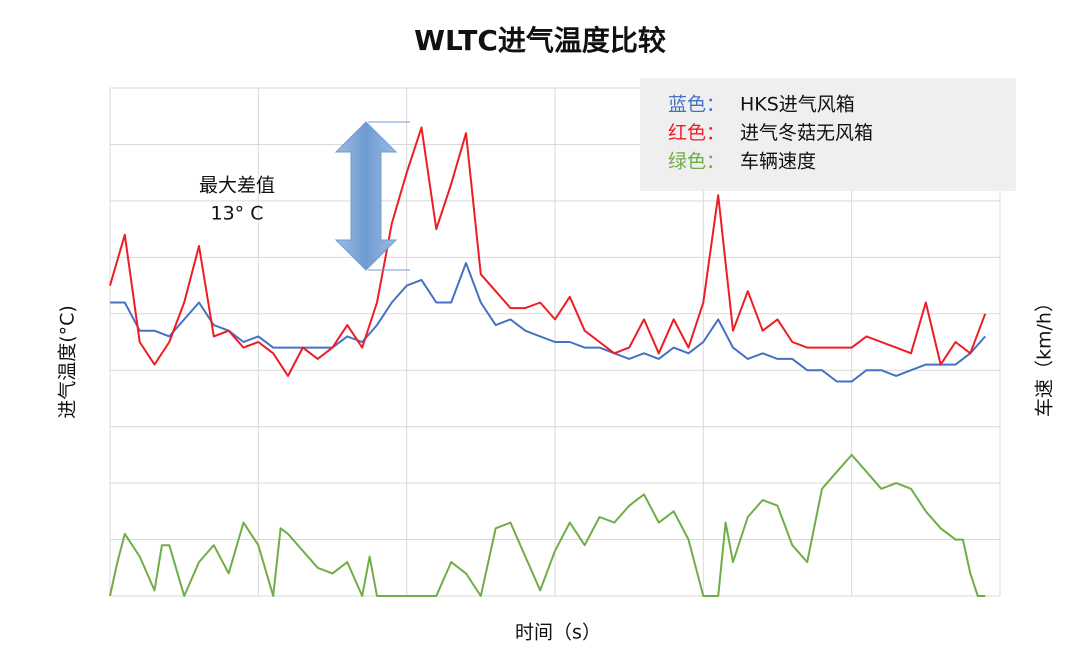  I want to click on legend-label: 车辆速度, so click(778, 162).